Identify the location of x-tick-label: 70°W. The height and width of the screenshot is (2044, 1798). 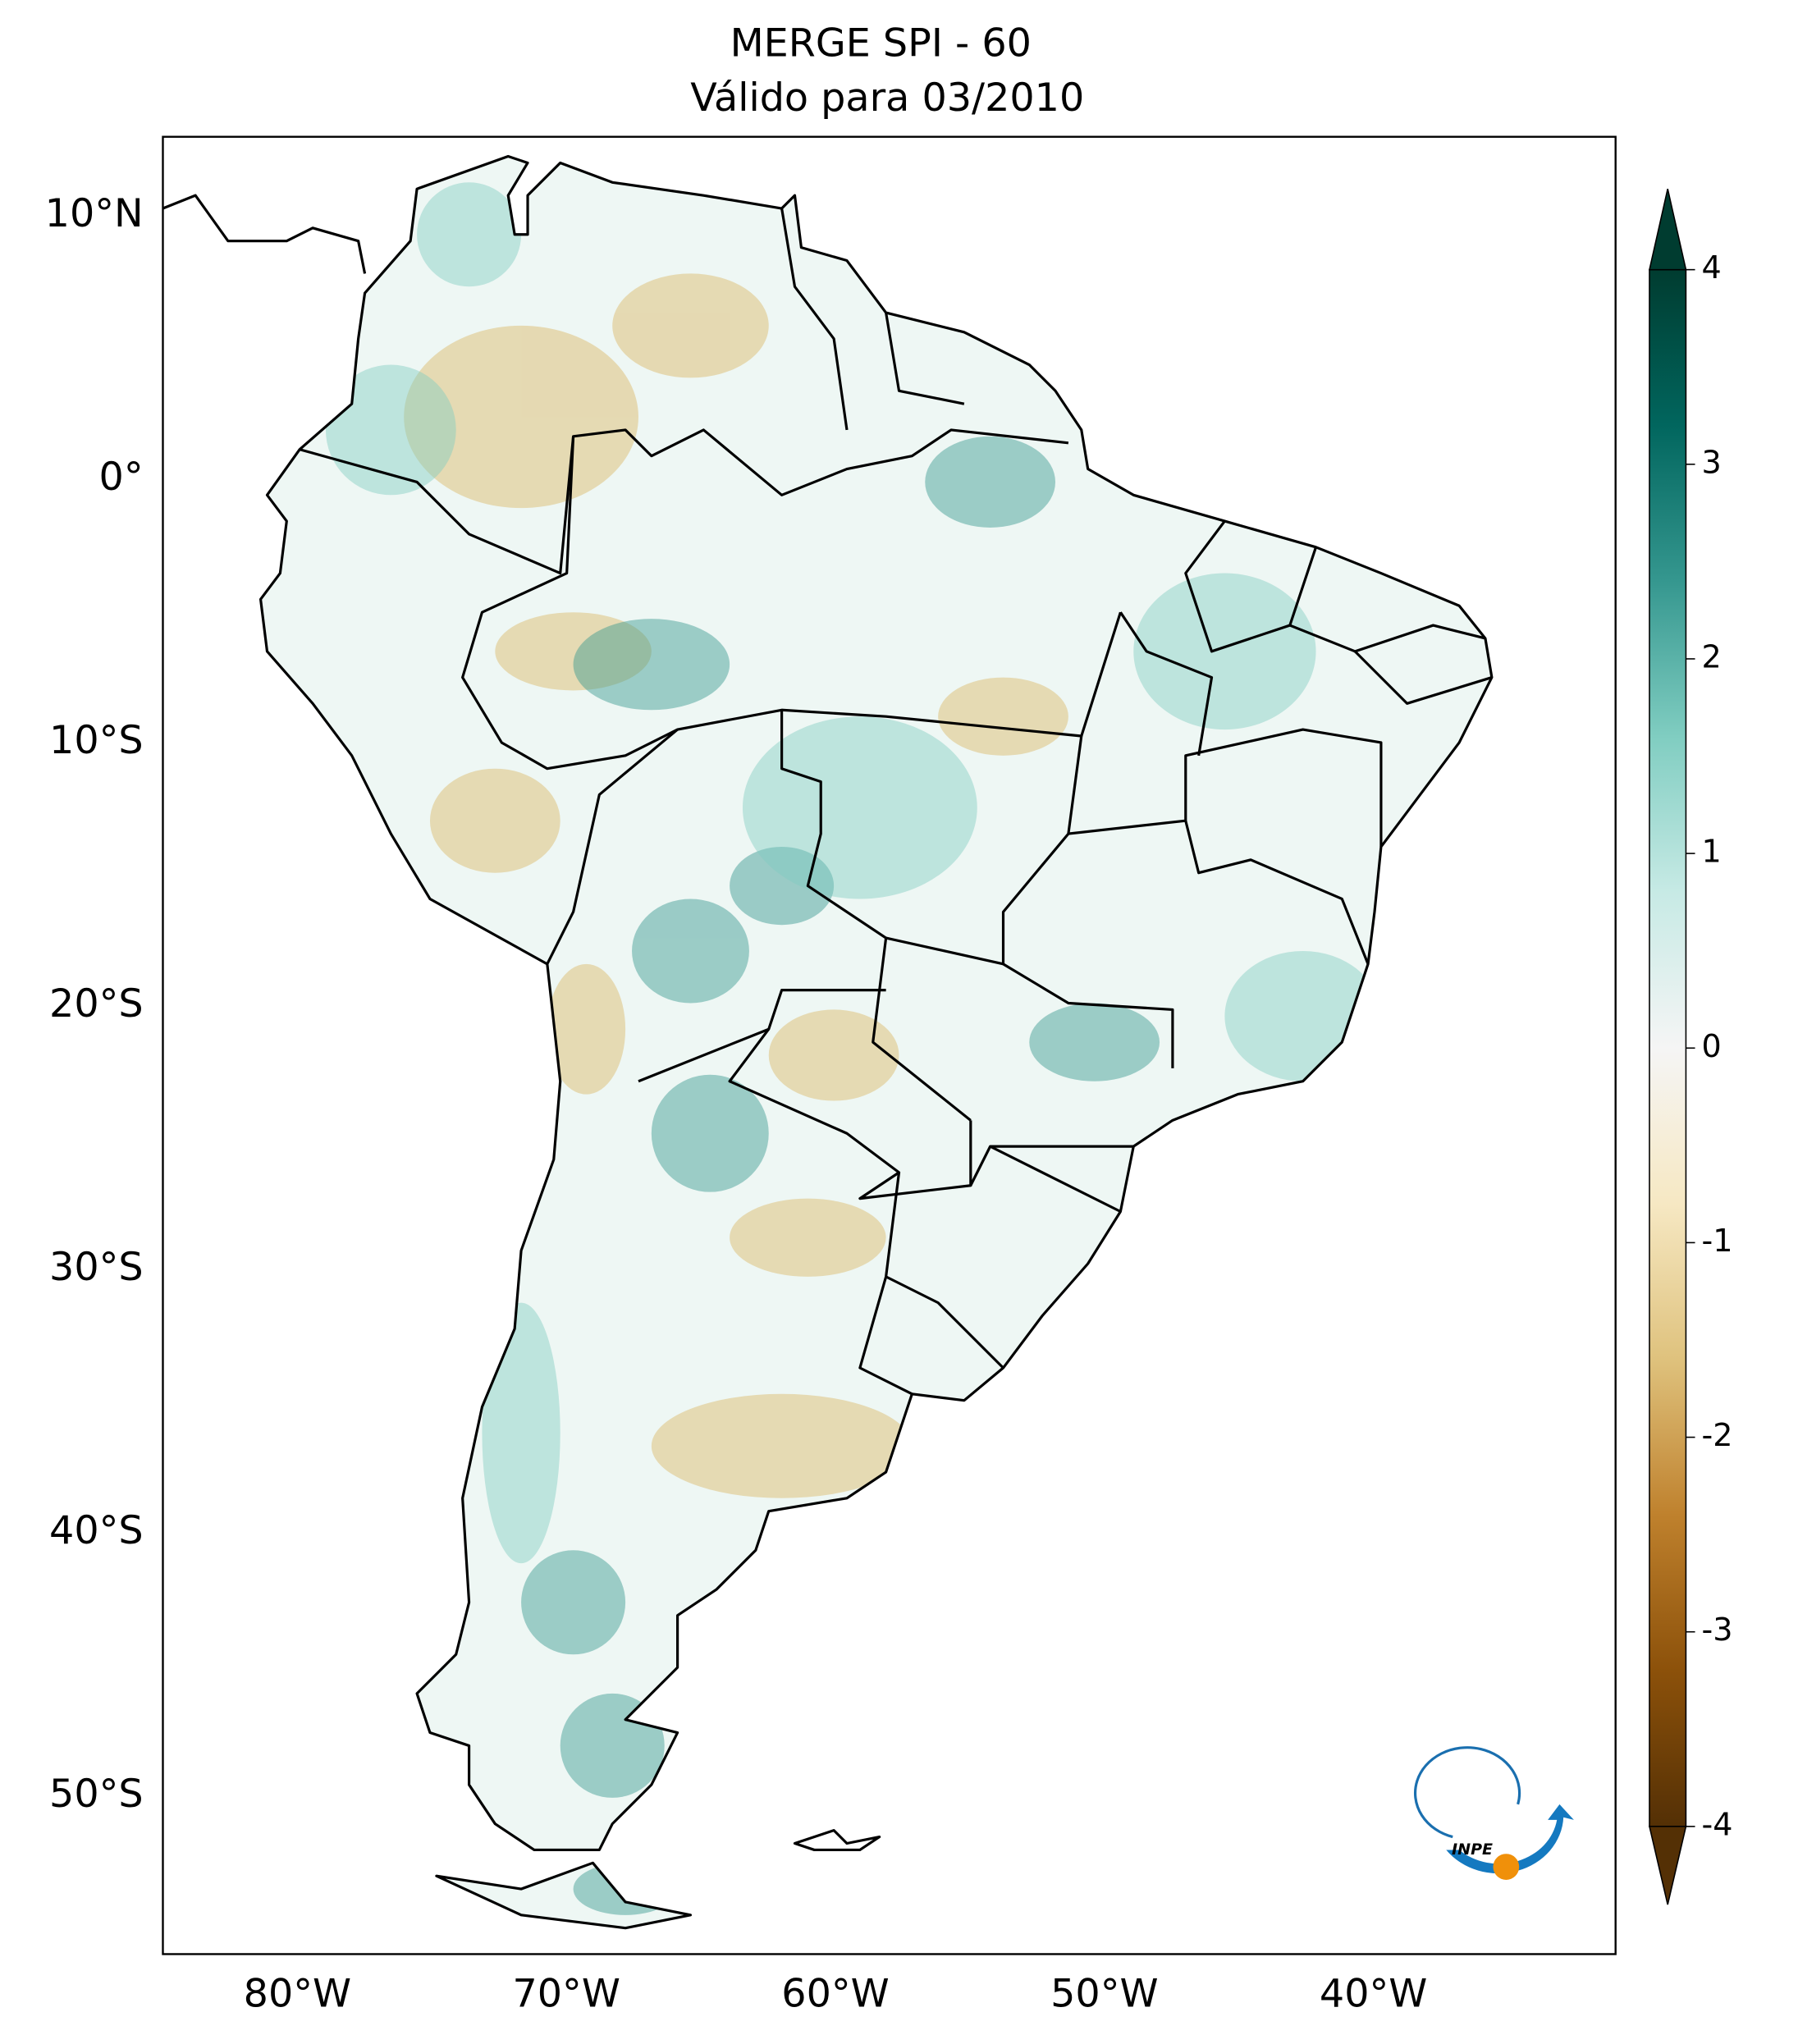
(566, 1994).